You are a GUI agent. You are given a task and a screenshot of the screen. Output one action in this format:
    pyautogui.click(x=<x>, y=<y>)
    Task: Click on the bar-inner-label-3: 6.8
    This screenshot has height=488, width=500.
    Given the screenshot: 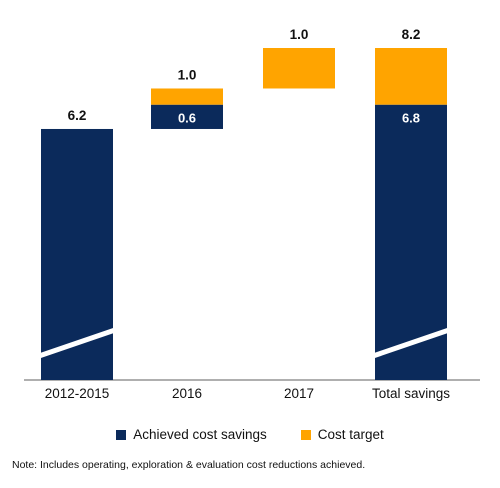 What is the action you would take?
    pyautogui.click(x=411, y=118)
    